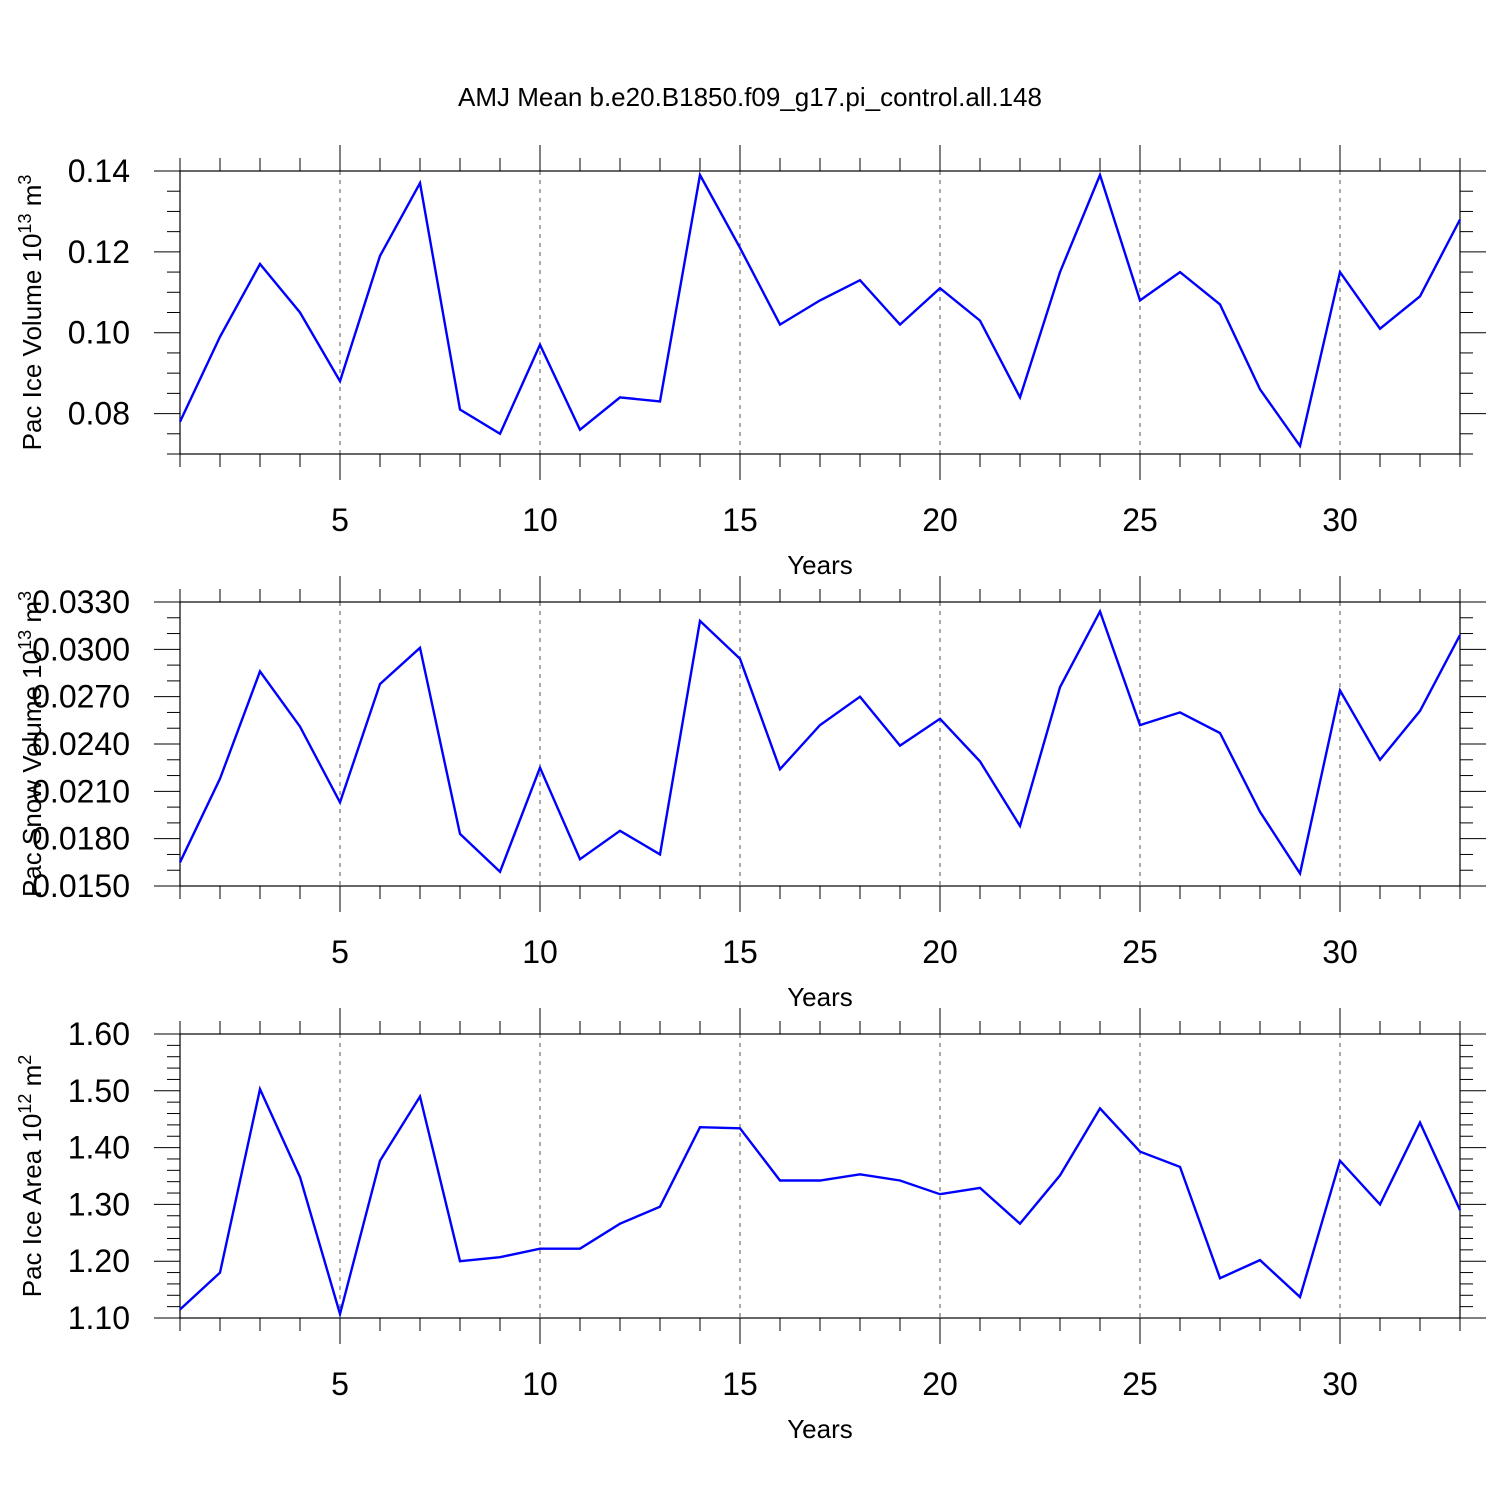 This screenshot has height=1500, width=1500. Describe the element at coordinates (25, 1060) in the screenshot. I see `y-axis-label-part: 2` at that location.